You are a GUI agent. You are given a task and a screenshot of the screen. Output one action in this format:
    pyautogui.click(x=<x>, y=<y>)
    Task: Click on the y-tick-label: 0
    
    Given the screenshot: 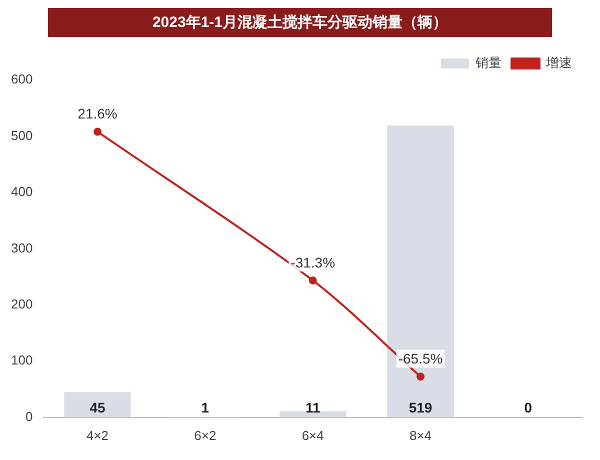 What is the action you would take?
    pyautogui.click(x=29, y=416)
    